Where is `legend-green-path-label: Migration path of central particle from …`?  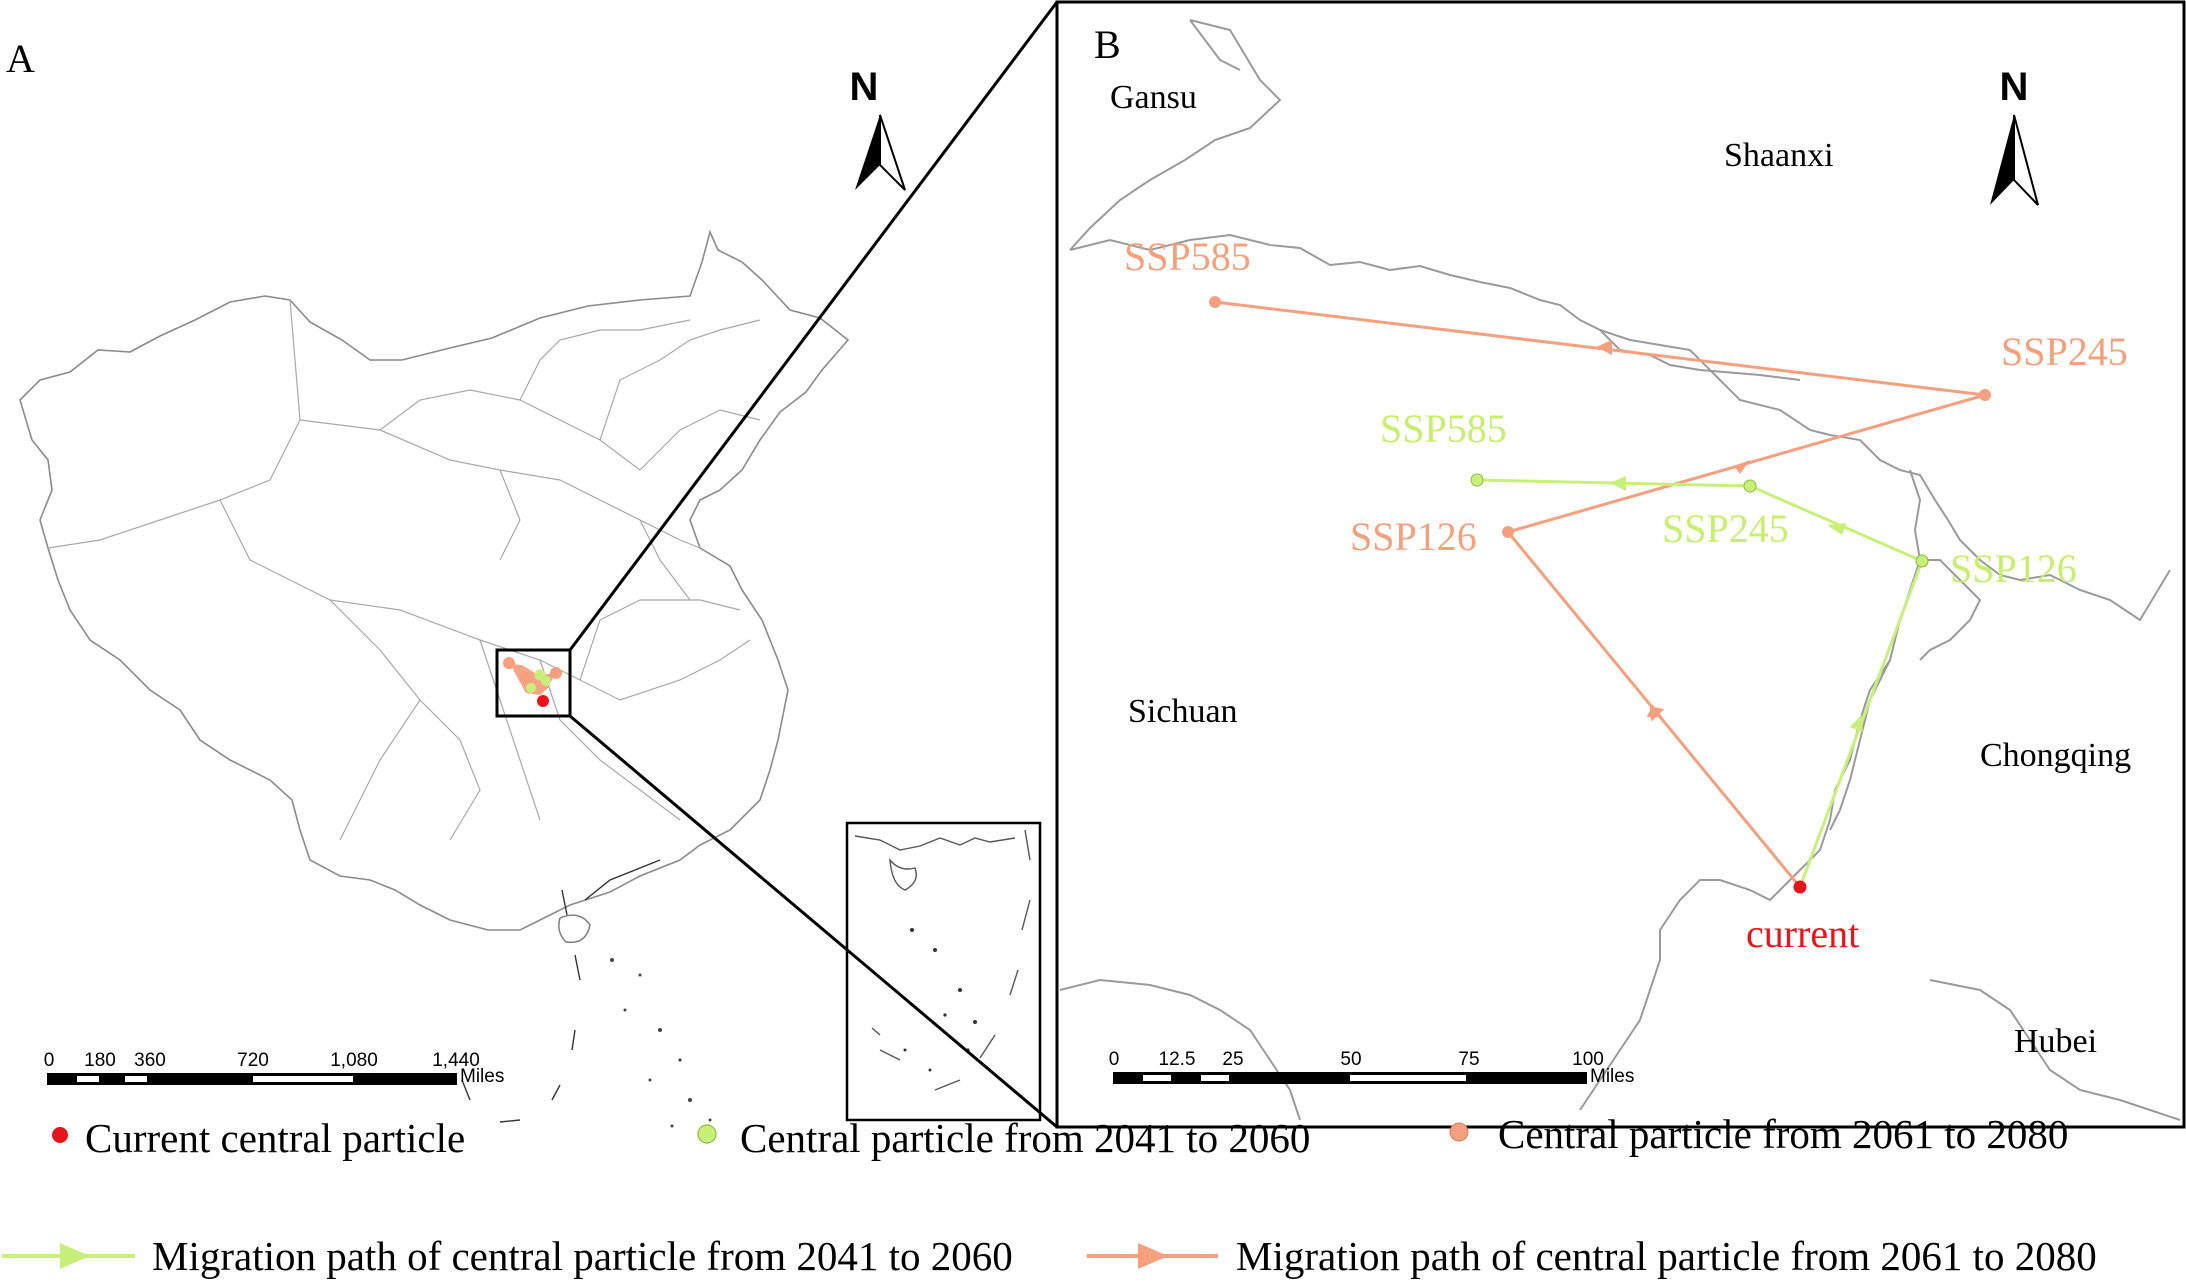 legend-green-path-label: Migration path of central particle from … is located at coordinates (582, 1256).